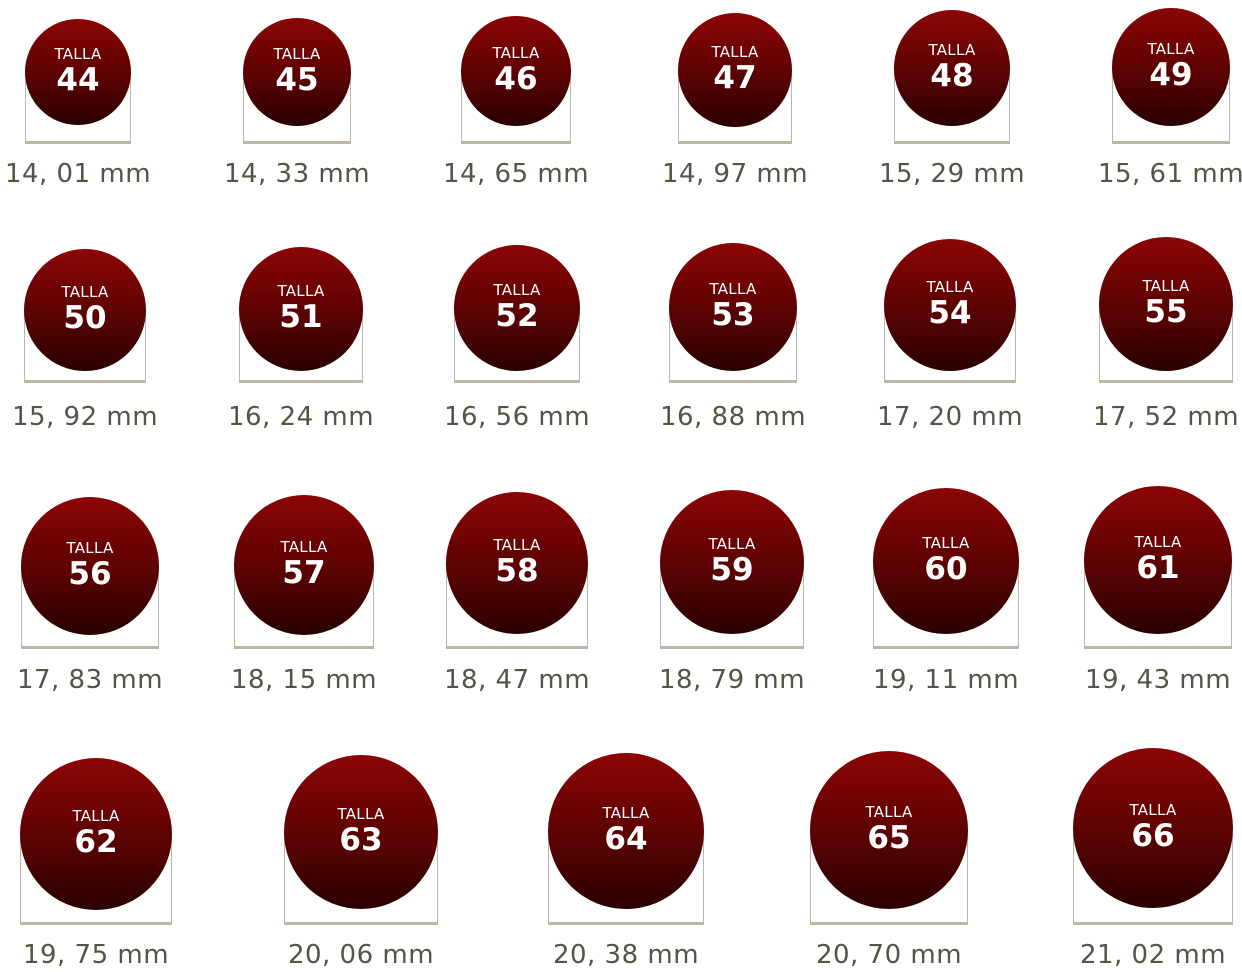  Describe the element at coordinates (516, 174) in the screenshot. I see `diameter-label: 14, 65 mm` at that location.